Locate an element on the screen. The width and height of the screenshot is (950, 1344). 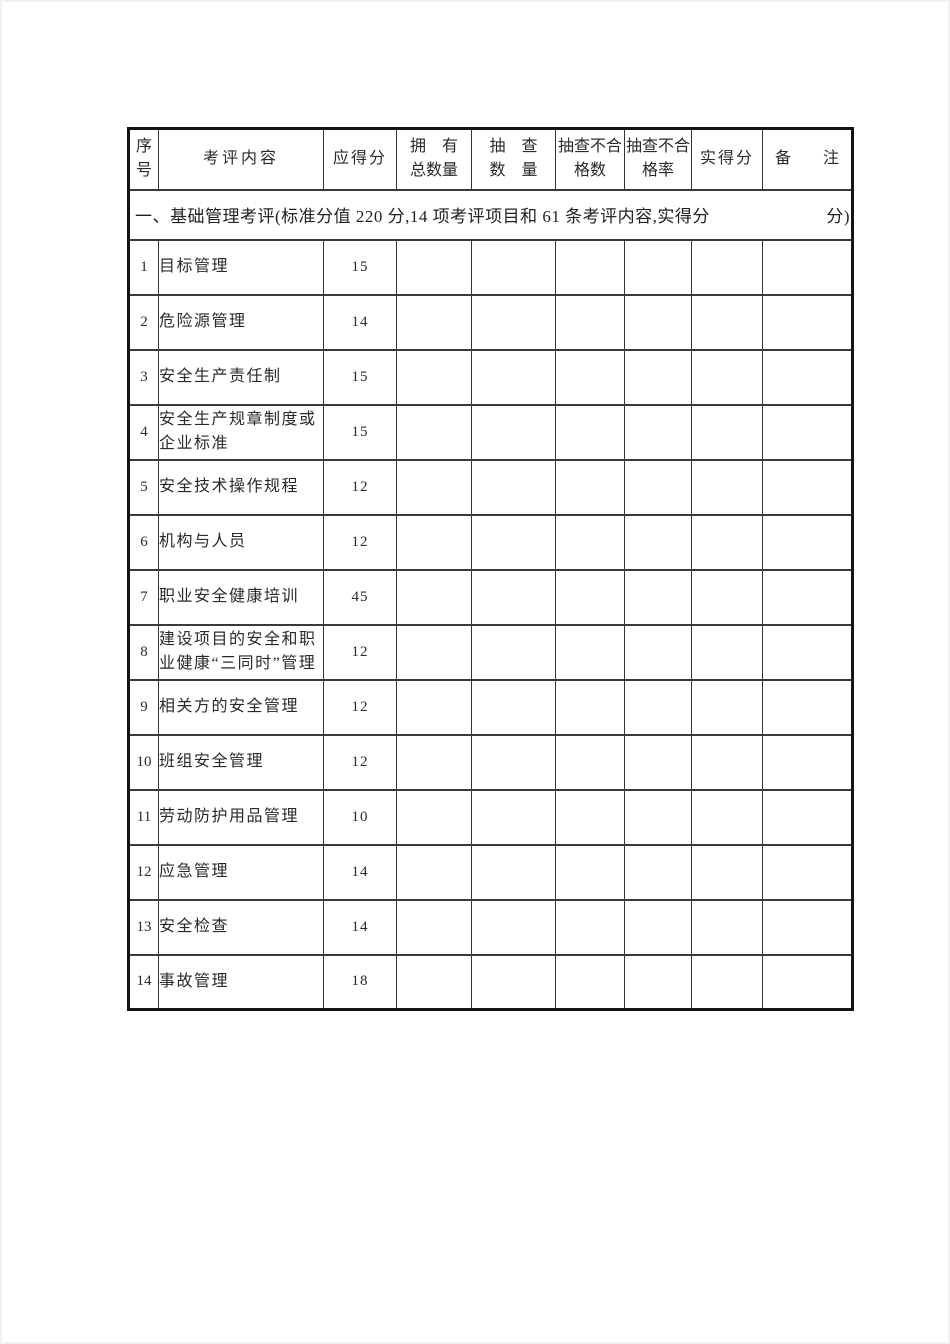
table-row: 11 劳动防护用品管理 10 is located at coordinates (490, 817).